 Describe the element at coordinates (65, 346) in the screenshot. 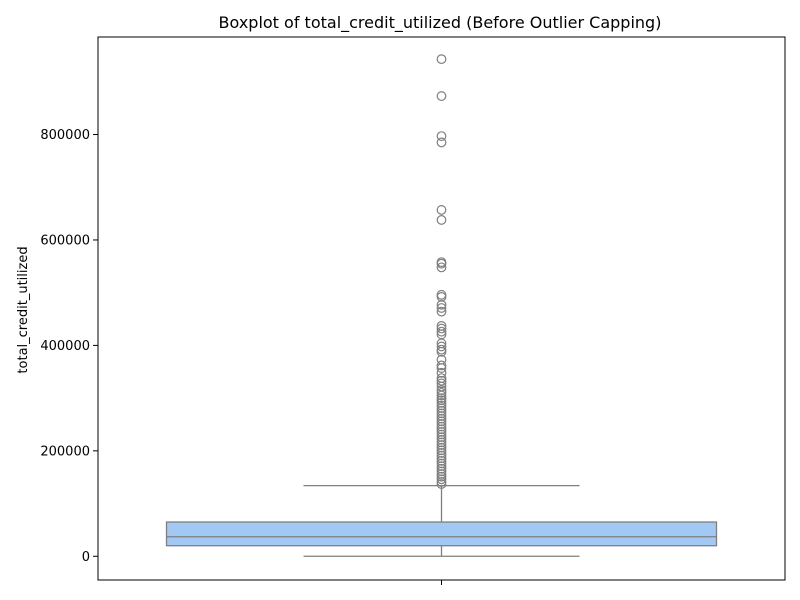

I see `y-tick-label: 400000` at that location.